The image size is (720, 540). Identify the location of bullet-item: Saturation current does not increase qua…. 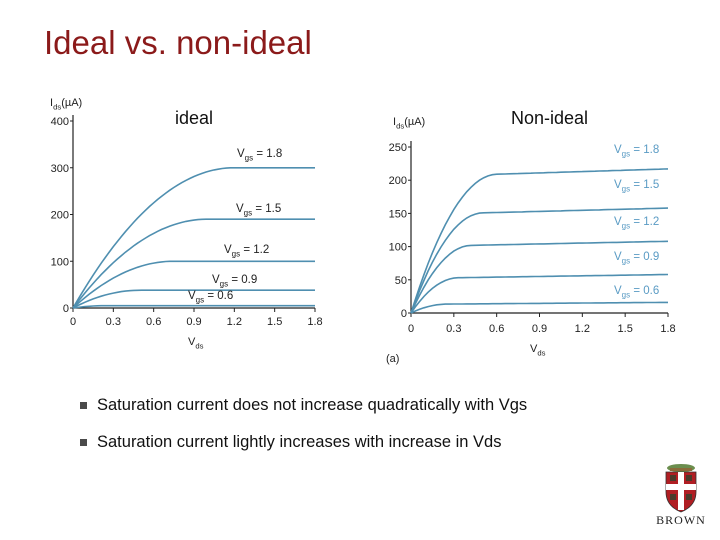
(303, 405).